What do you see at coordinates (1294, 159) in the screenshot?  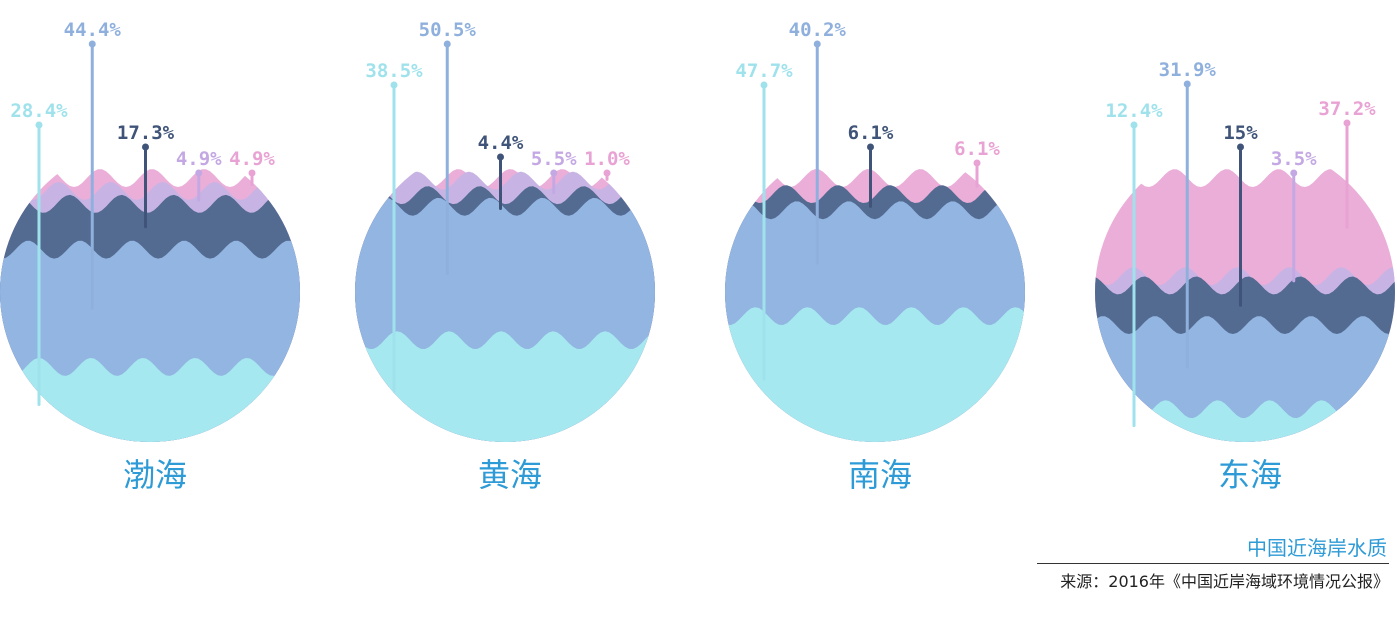 I see `data-label: 3.5%` at bounding box center [1294, 159].